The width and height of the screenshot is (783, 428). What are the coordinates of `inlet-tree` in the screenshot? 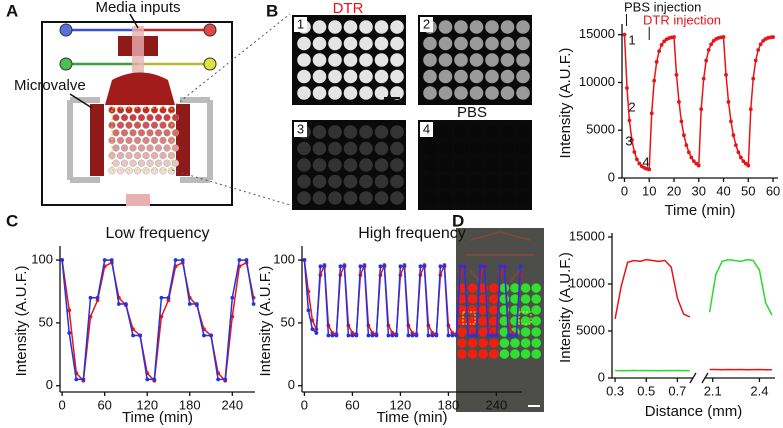 It's located at (140, 88).